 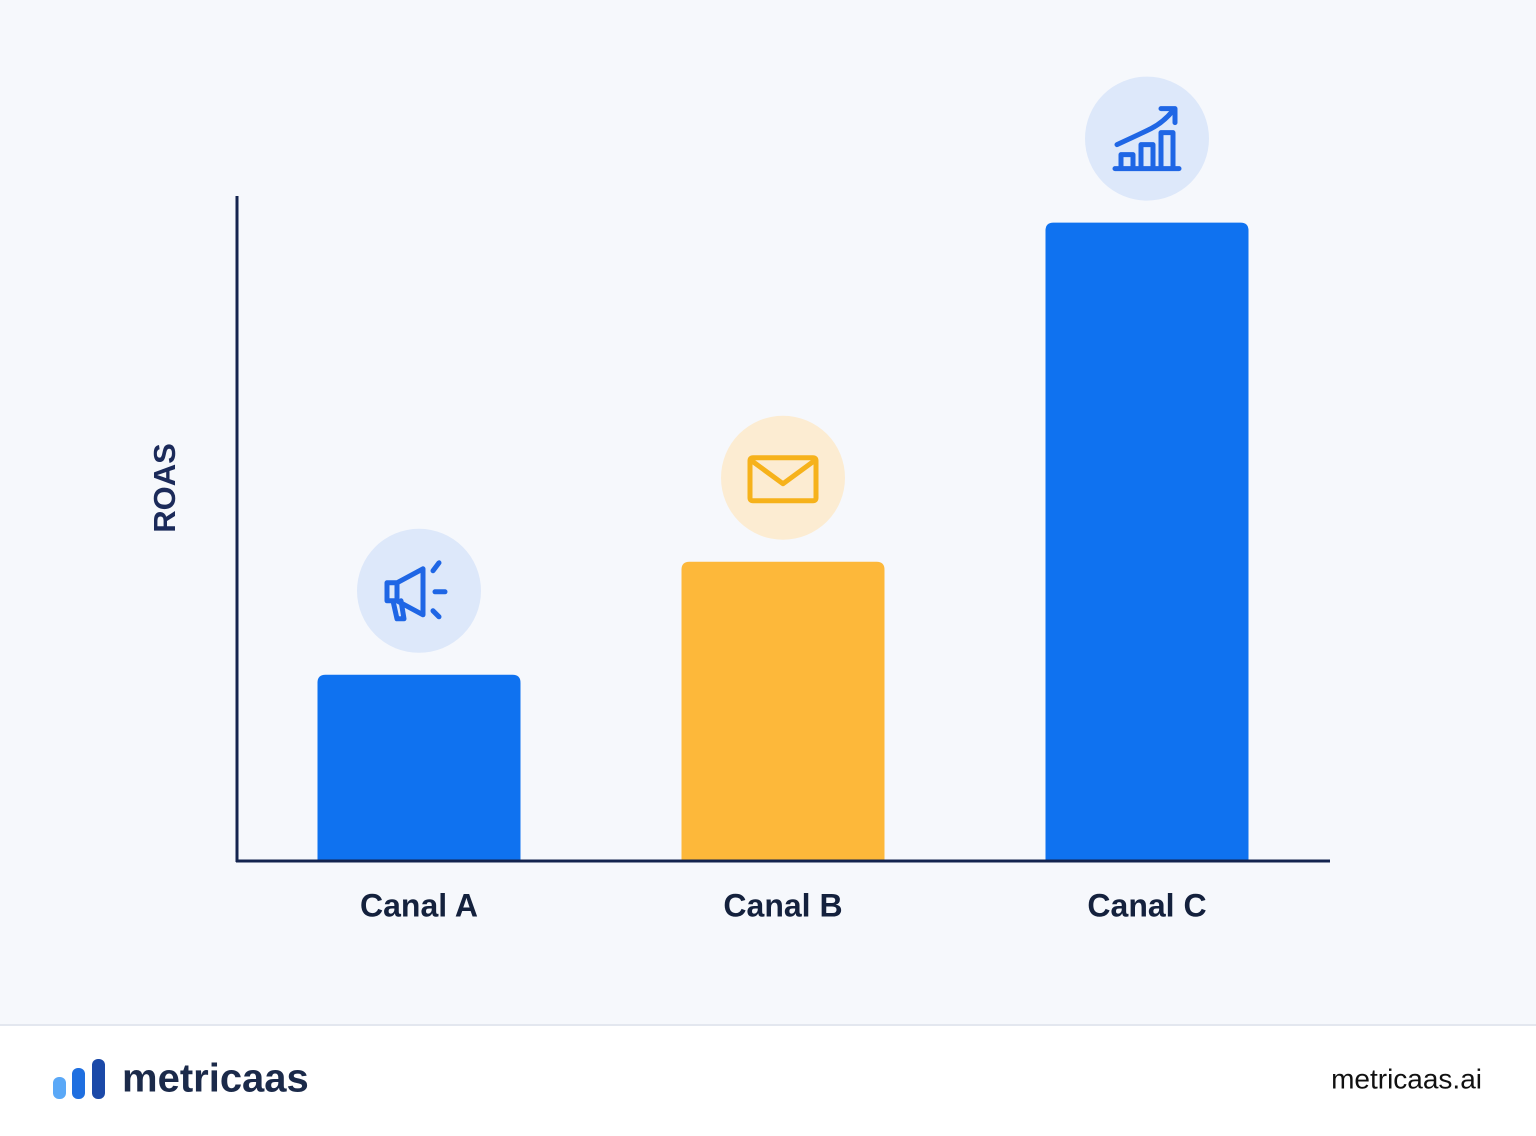 What do you see at coordinates (1406, 1078) in the screenshot?
I see `footer-url: metricaas.ai` at bounding box center [1406, 1078].